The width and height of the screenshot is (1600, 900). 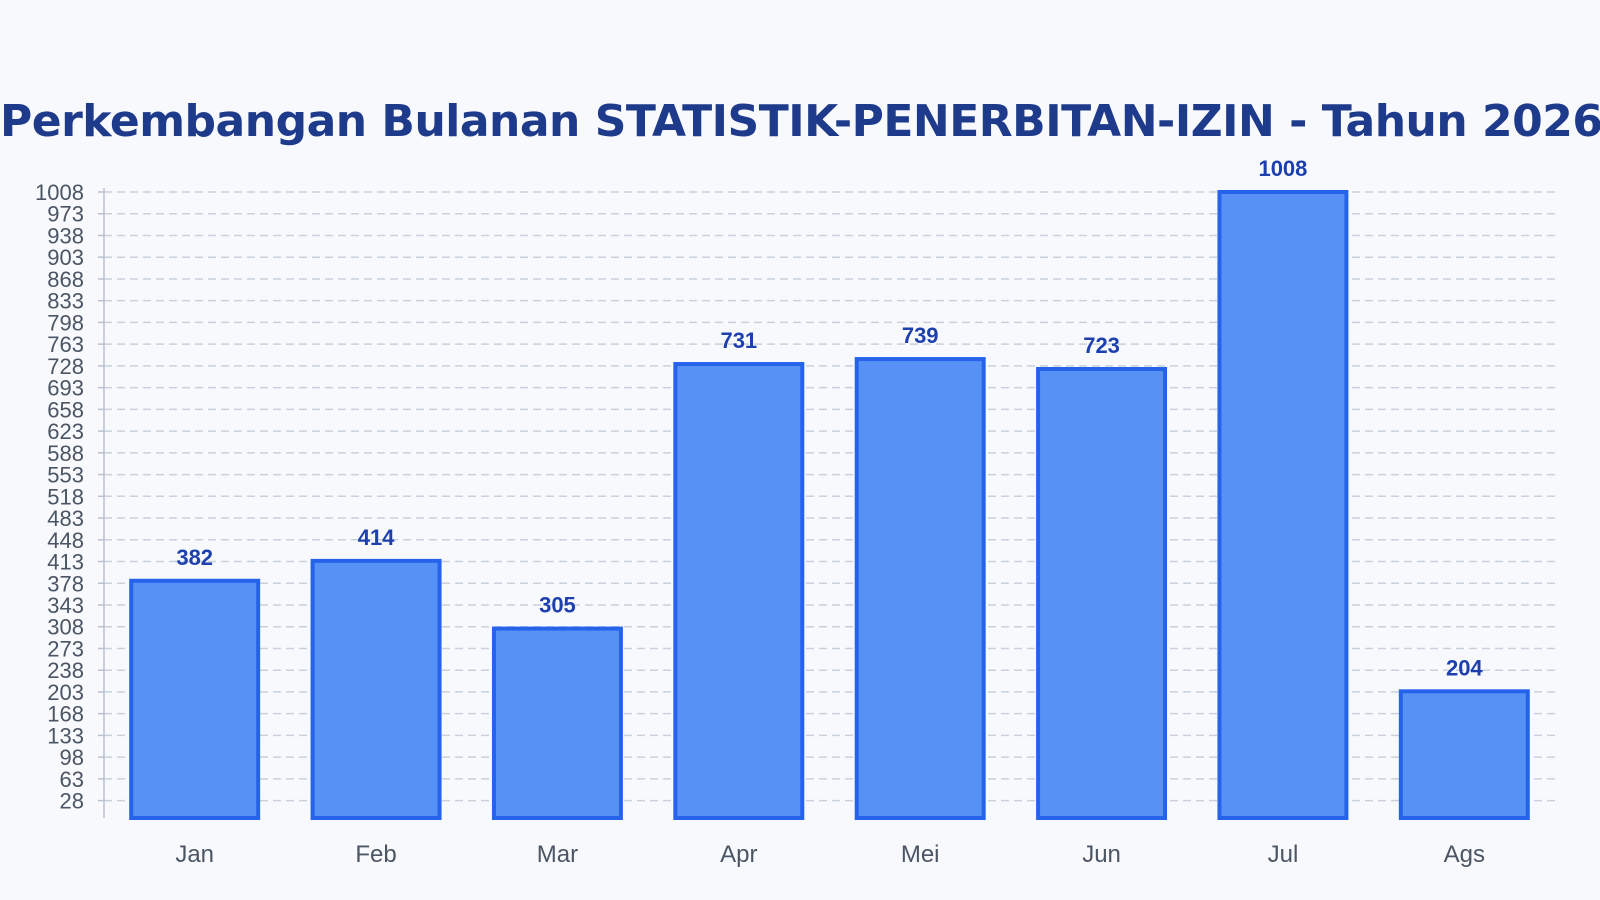 I want to click on data-label: 723, so click(x=1101, y=345).